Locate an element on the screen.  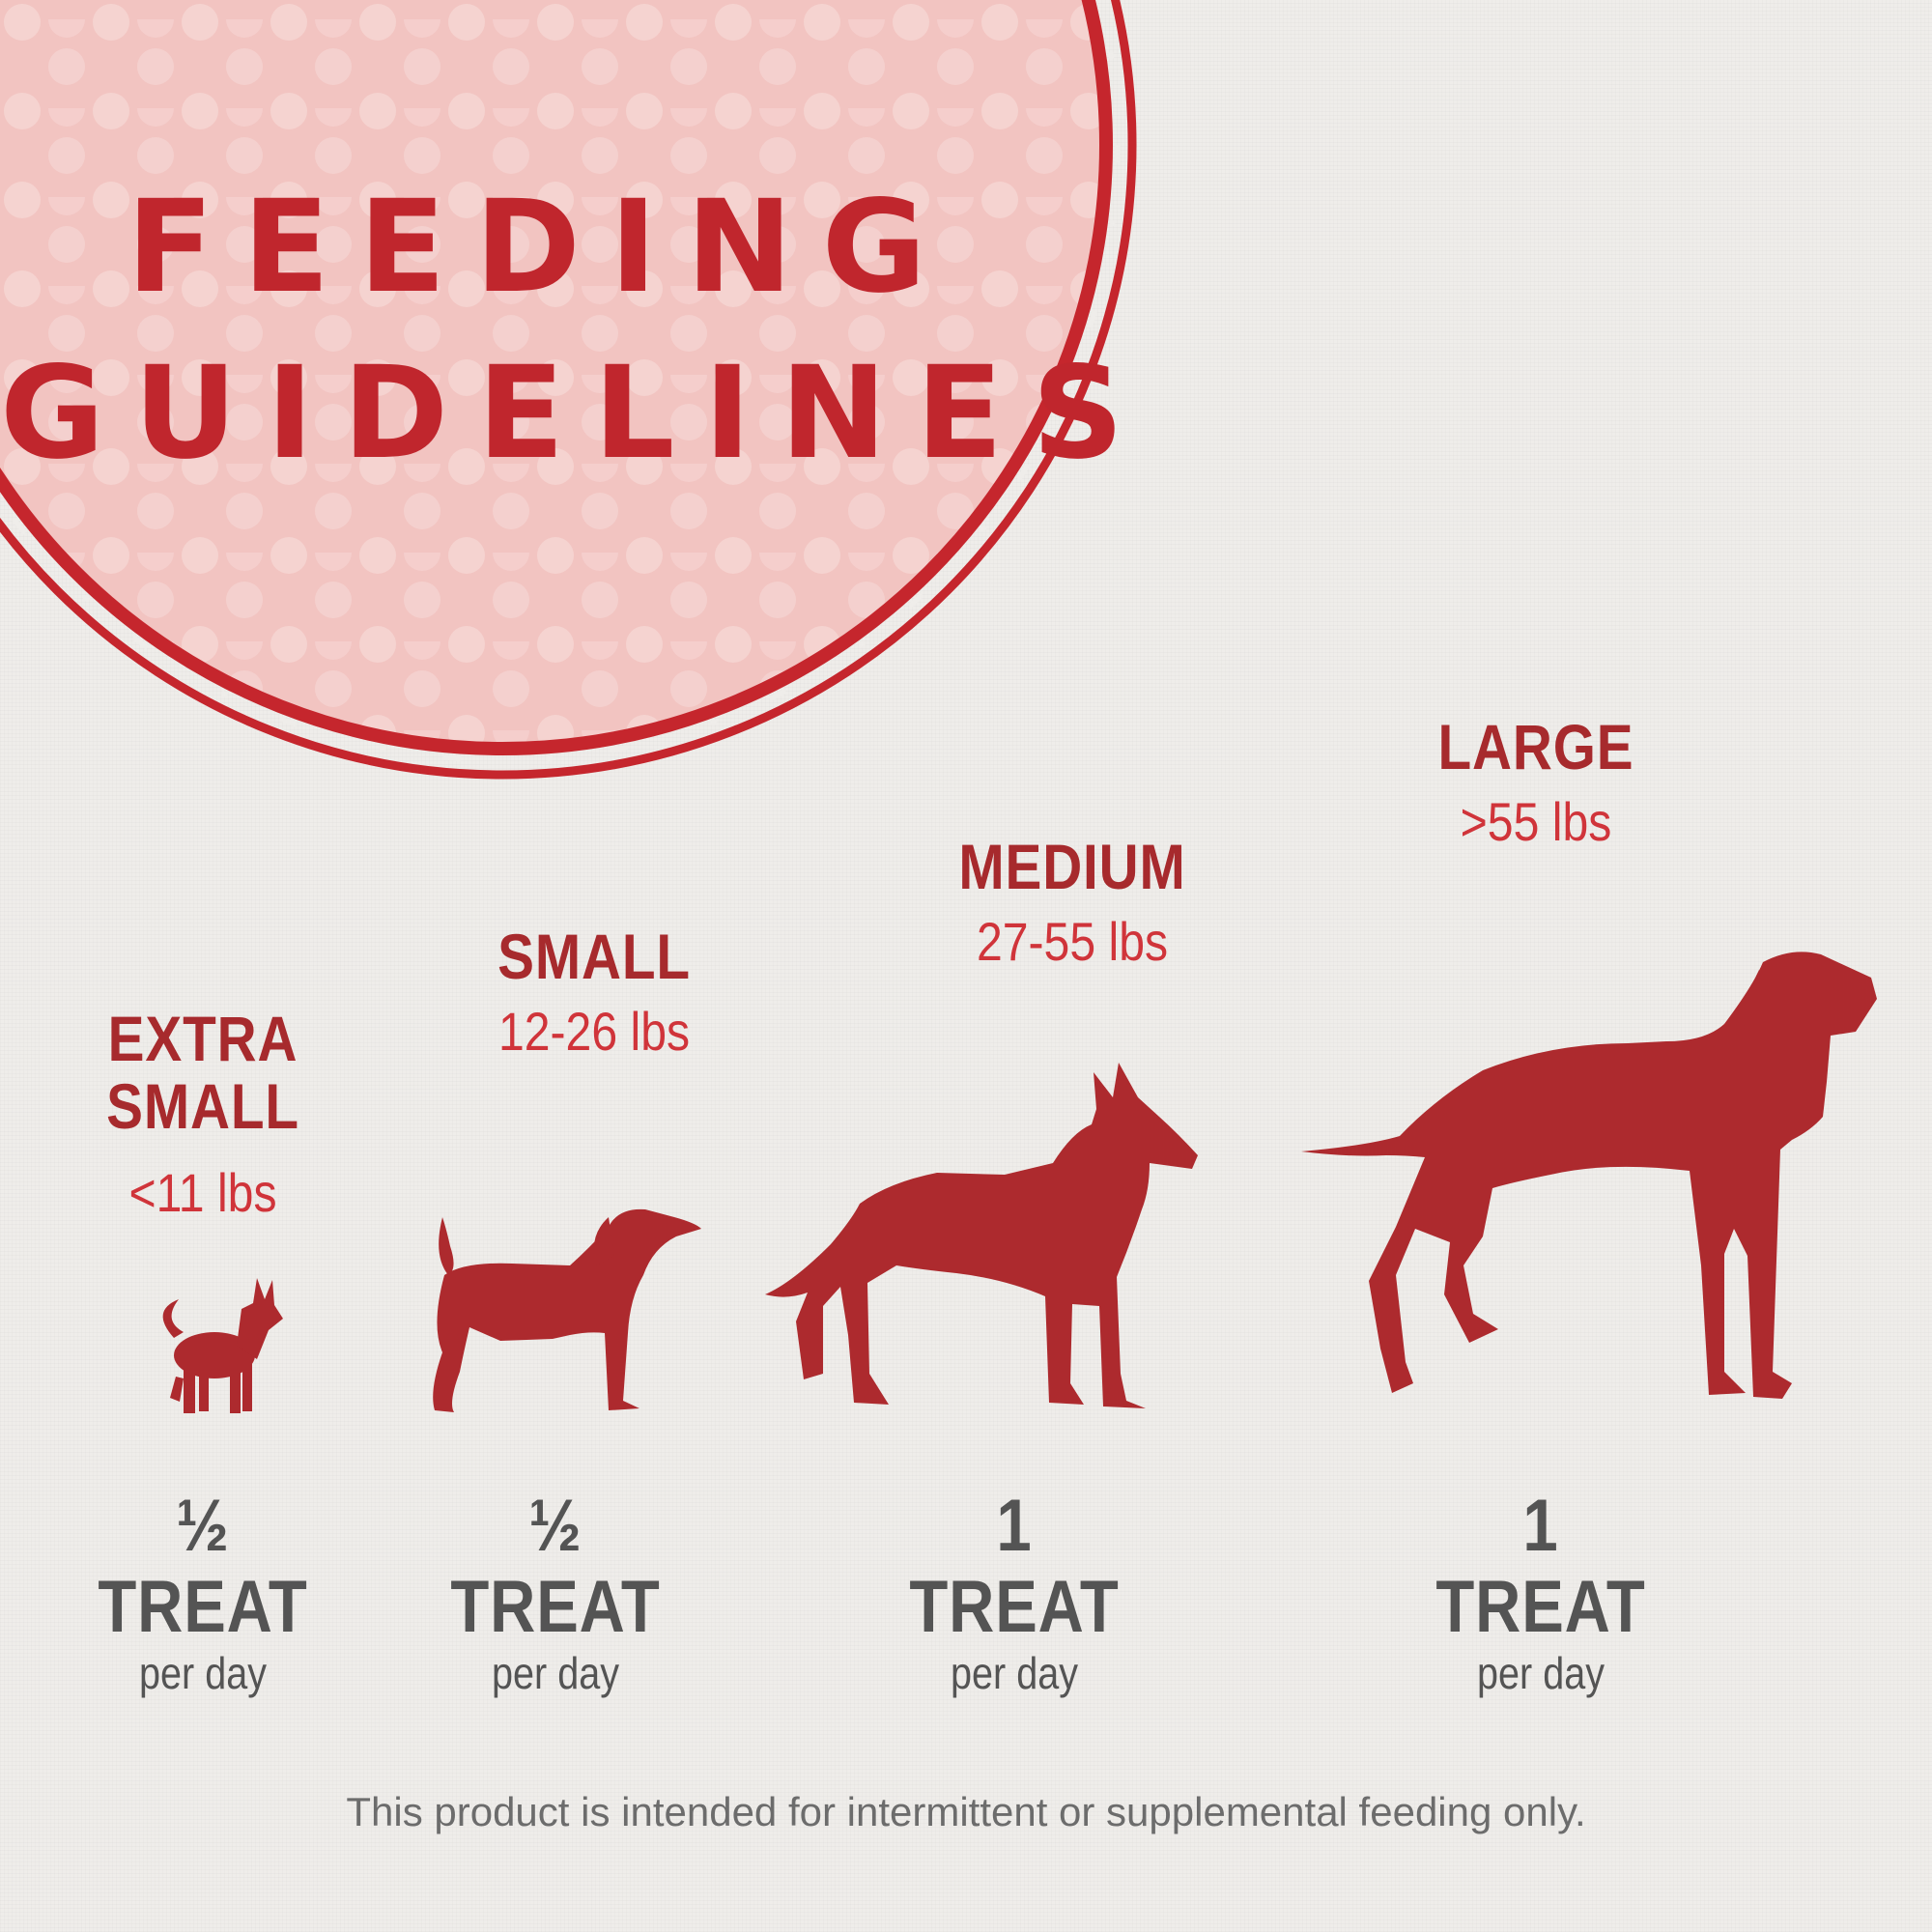
beagle-silhouette-icon is located at coordinates (567, 1310).